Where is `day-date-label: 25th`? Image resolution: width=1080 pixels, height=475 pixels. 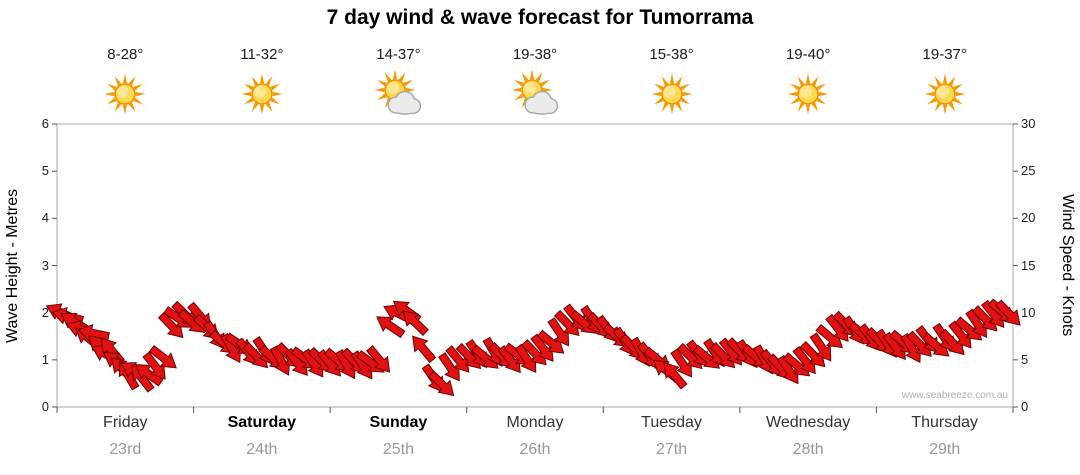
day-date-label: 25th is located at coordinates (398, 449).